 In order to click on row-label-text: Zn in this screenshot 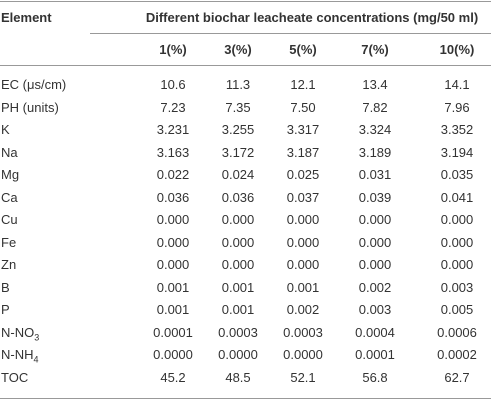, I will do `click(9, 264)`.